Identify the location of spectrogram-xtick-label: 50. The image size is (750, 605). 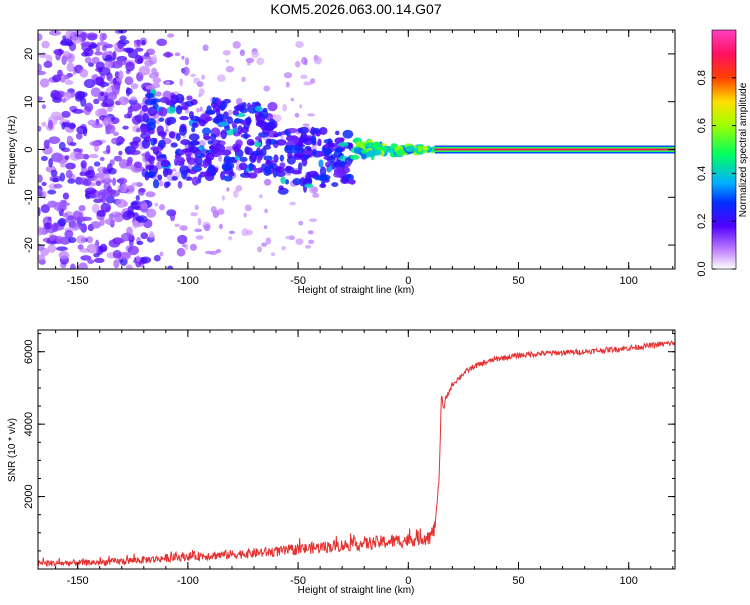
(518, 281).